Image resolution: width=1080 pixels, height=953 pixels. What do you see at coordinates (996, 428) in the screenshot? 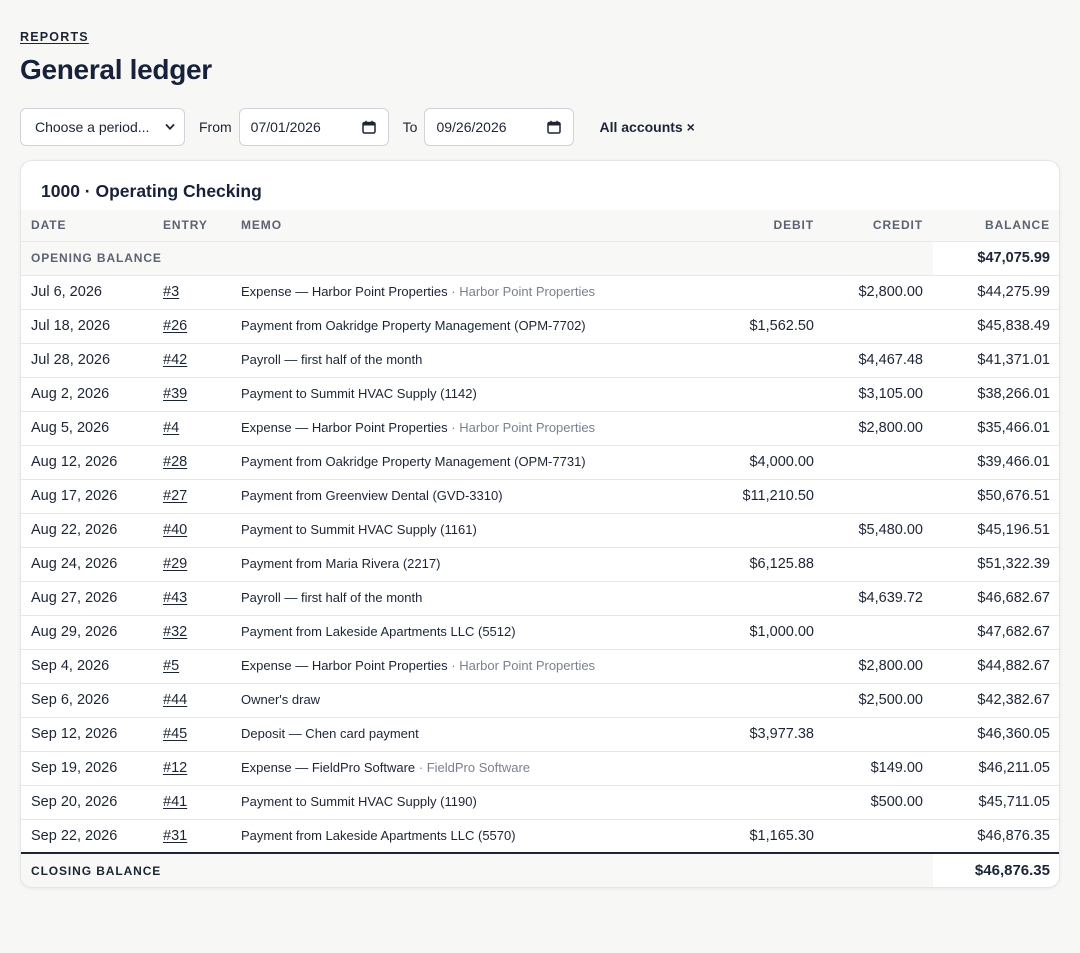
I see `row-balance: $35,466.01` at bounding box center [996, 428].